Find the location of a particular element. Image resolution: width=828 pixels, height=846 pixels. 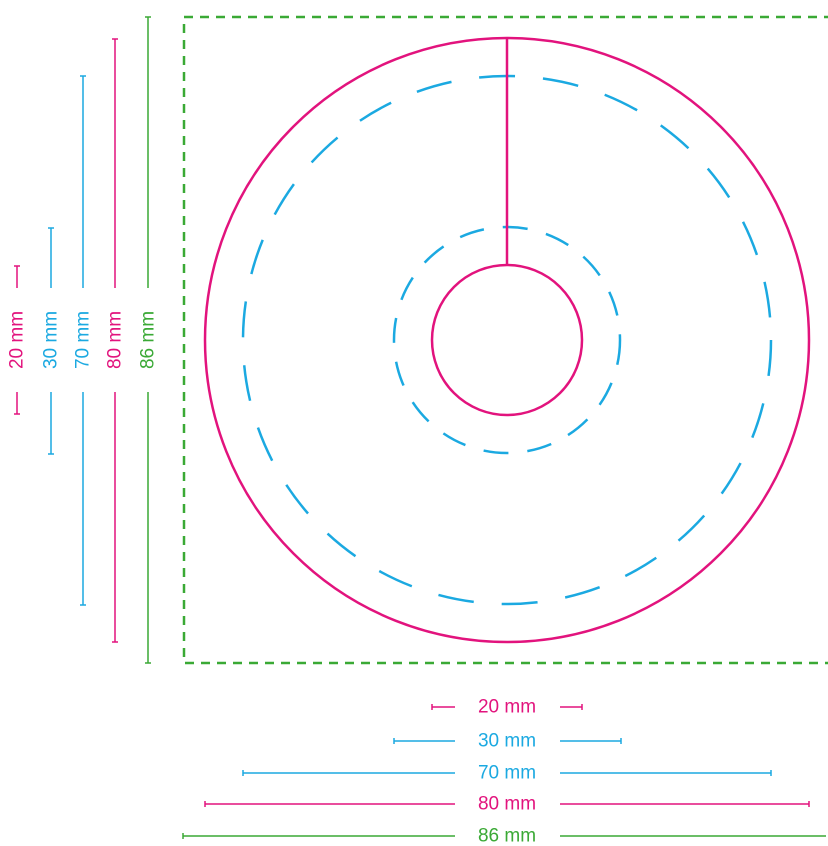

horizontal-label-20mm: 20 mm is located at coordinates (507, 707).